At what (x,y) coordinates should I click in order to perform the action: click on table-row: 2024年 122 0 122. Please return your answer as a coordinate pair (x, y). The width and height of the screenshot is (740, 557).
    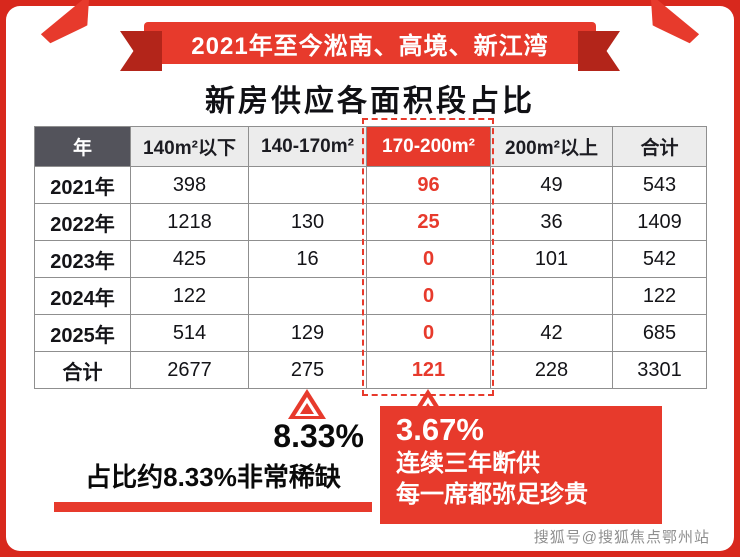
    Looking at the image, I should click on (370, 296).